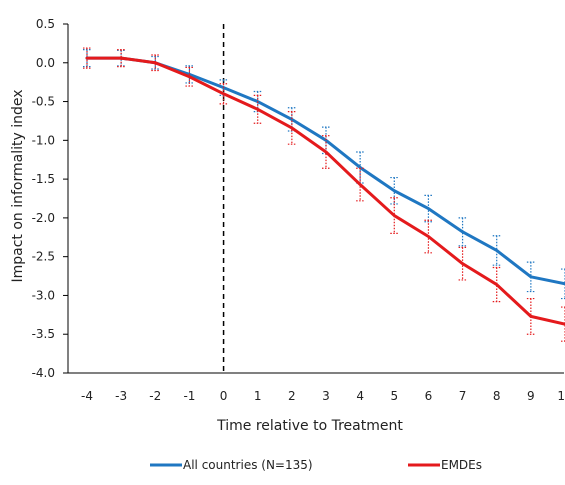 The image size is (565, 485). I want to click on y-tick-label: -1.0, so click(43, 140).